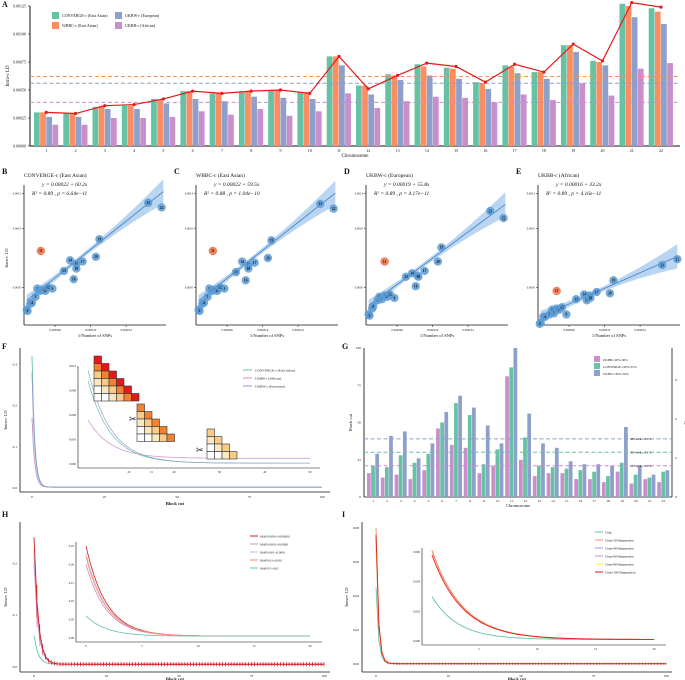 This screenshot has width=685, height=680. Describe the element at coordinates (595, 501) in the screenshot. I see `x-tick-label: 17` at that location.